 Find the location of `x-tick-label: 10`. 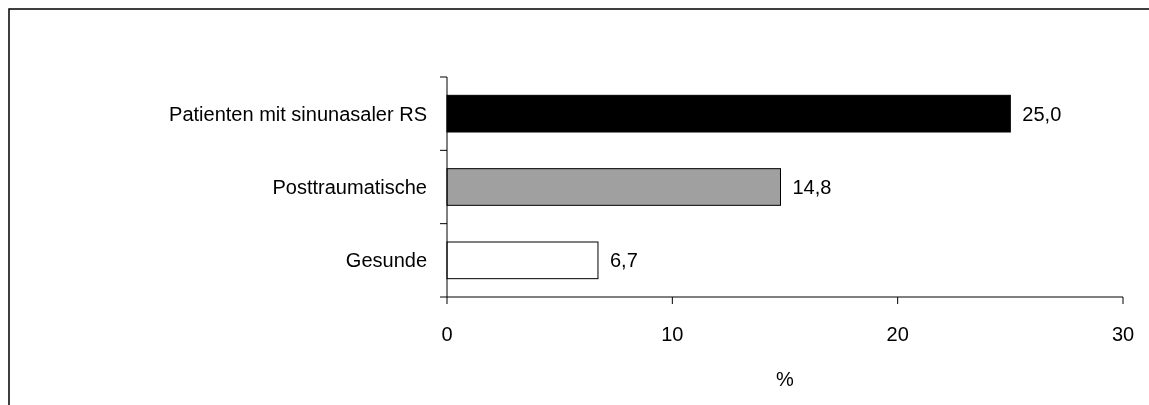

x-tick-label: 10 is located at coordinates (672, 334).